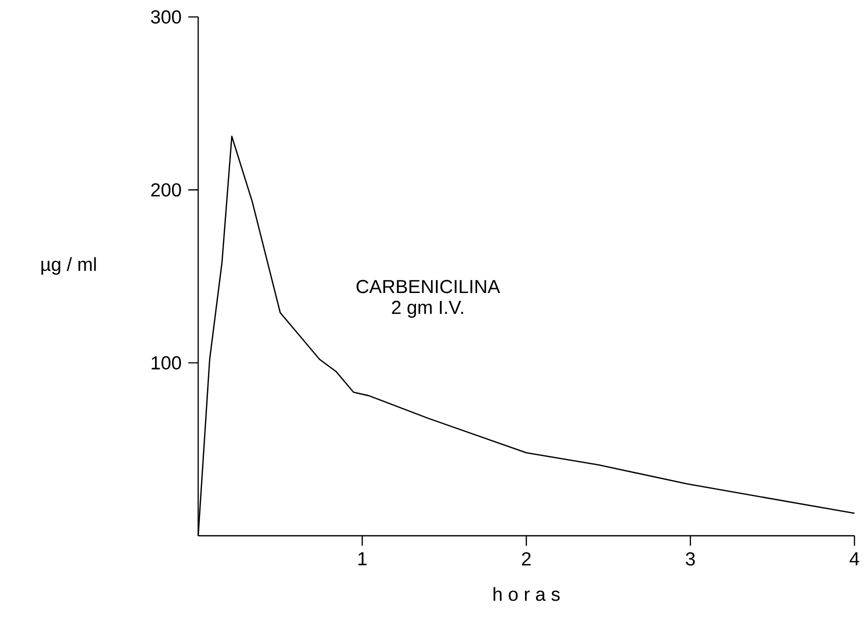 The image size is (866, 626). Describe the element at coordinates (690, 559) in the screenshot. I see `x-tick-label: 3` at that location.